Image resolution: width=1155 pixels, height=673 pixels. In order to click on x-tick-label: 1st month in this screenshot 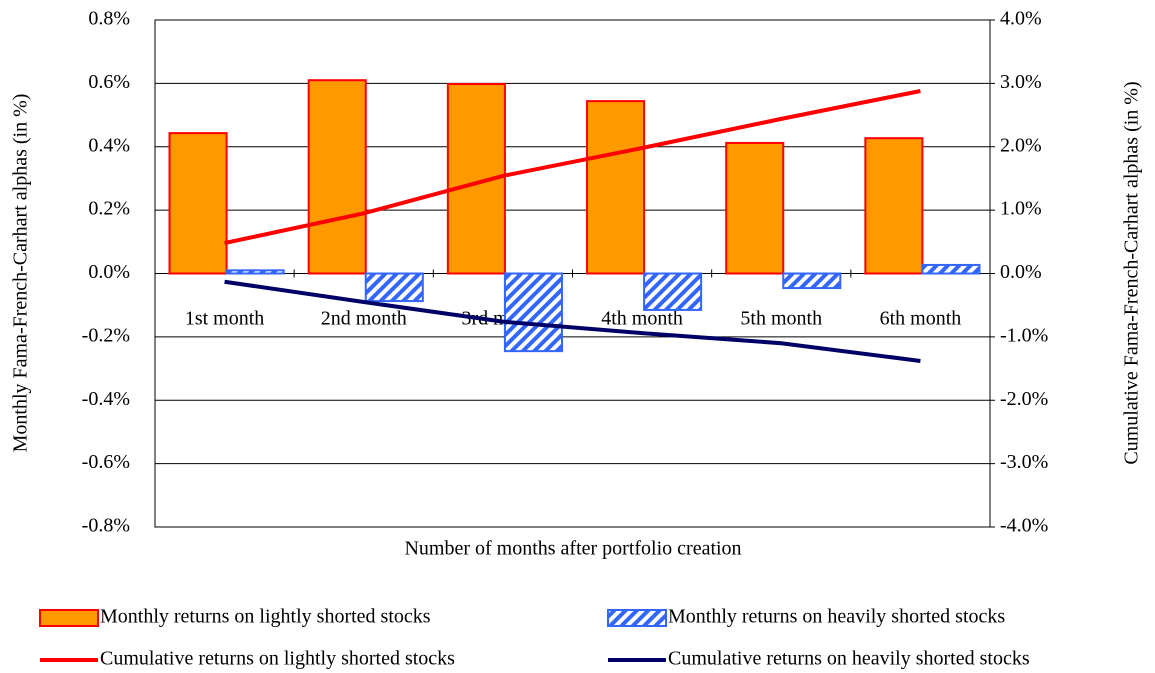, I will do `click(224, 319)`.